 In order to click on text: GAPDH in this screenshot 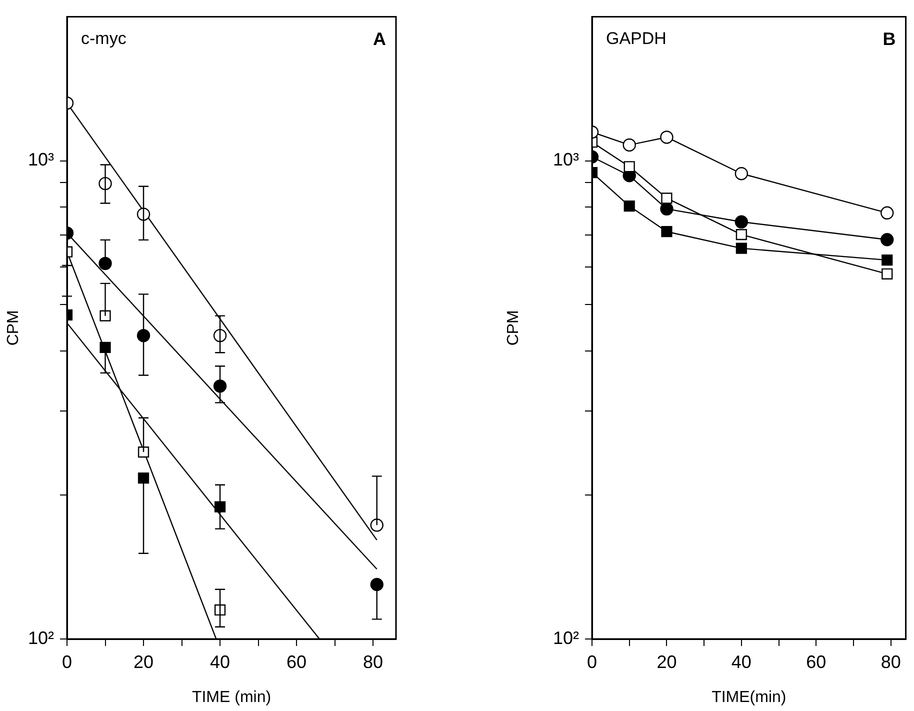, I will do `click(636, 38)`.